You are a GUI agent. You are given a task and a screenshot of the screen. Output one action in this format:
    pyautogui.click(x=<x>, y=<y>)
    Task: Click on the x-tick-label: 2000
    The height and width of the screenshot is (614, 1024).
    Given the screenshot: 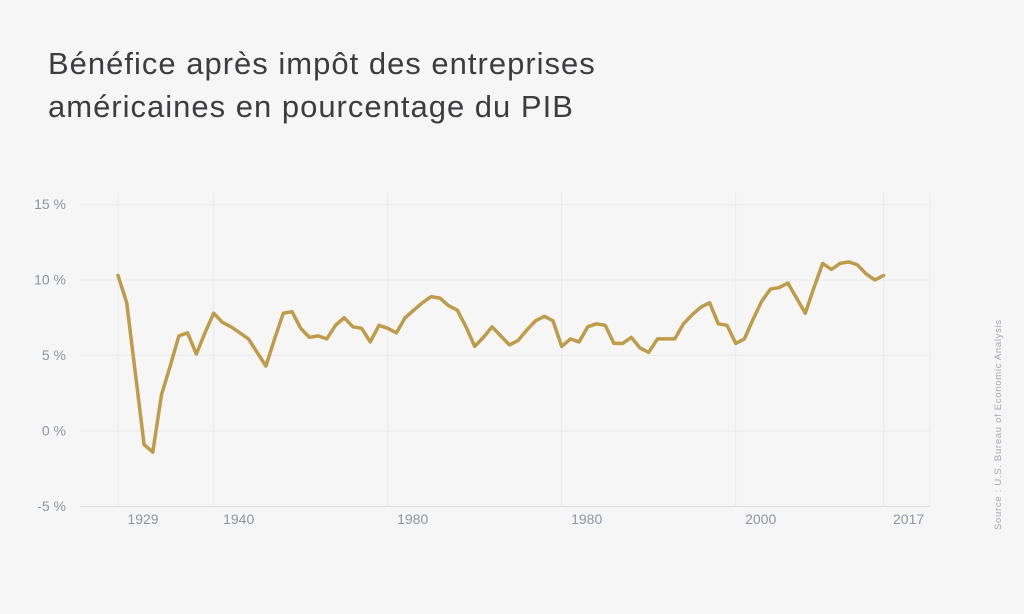 What is the action you would take?
    pyautogui.click(x=760, y=519)
    